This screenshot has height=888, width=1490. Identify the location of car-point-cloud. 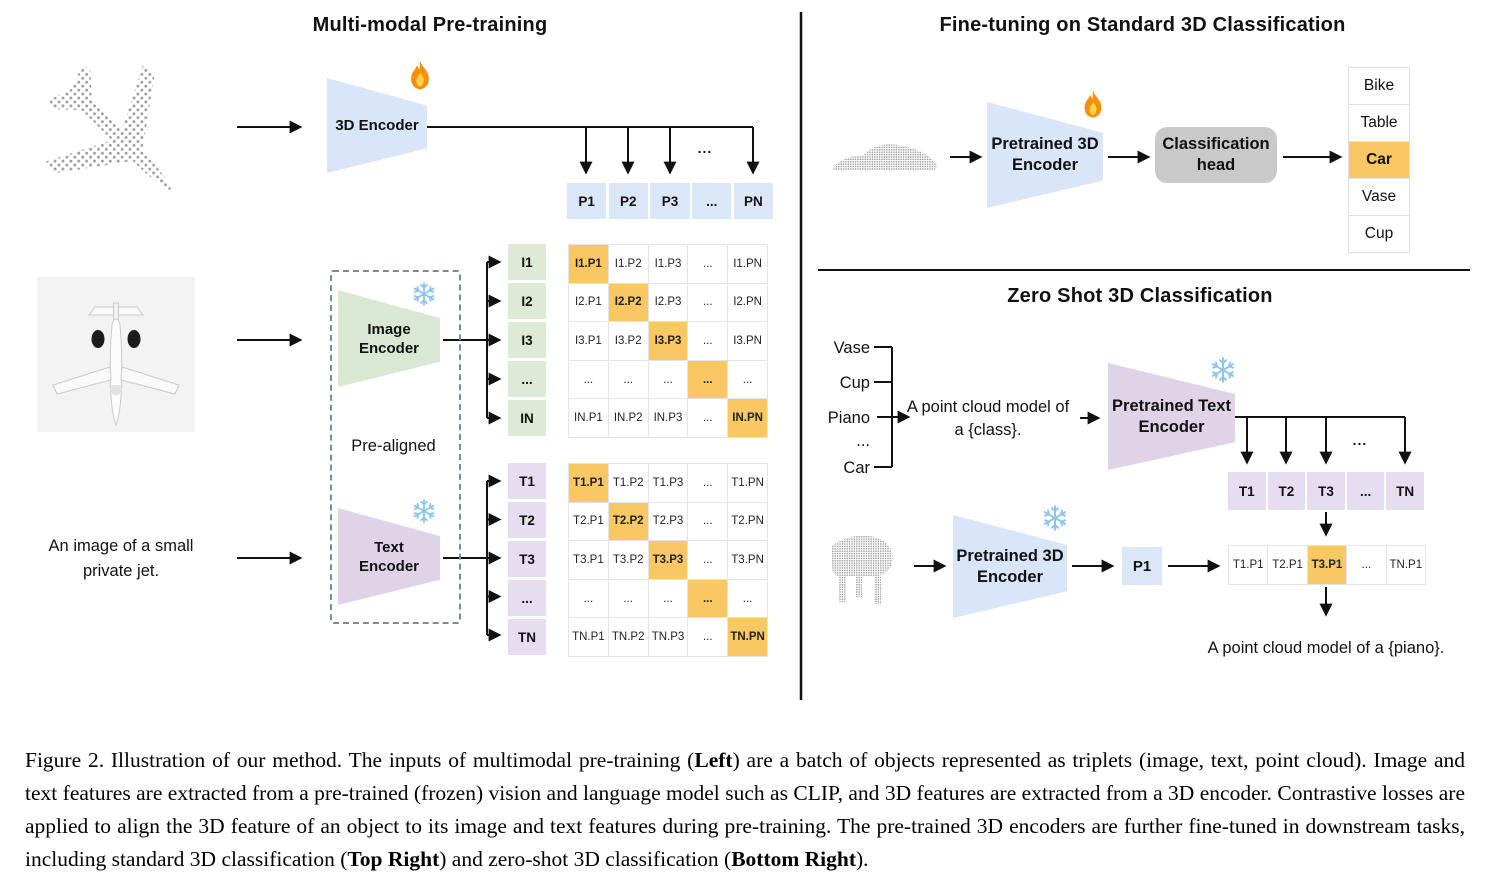
(884, 157).